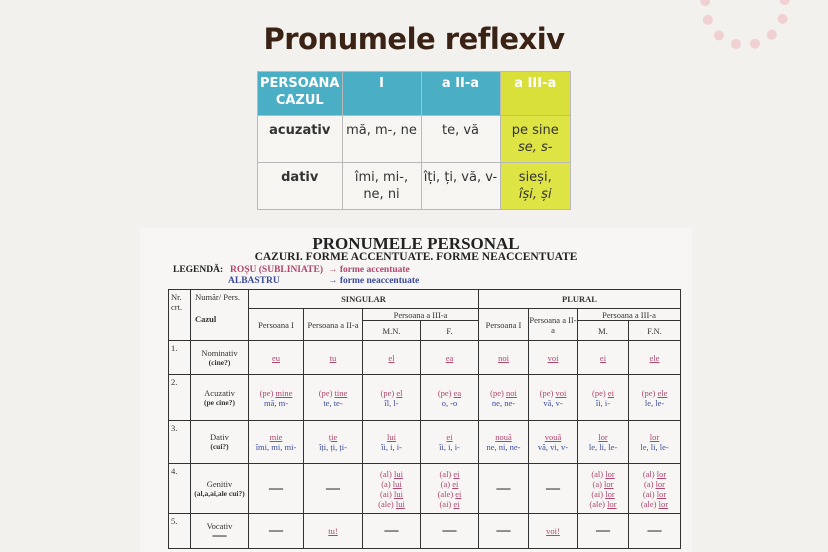 This screenshot has width=828, height=552. I want to click on unaccented-form: te, te-, so click(333, 402).